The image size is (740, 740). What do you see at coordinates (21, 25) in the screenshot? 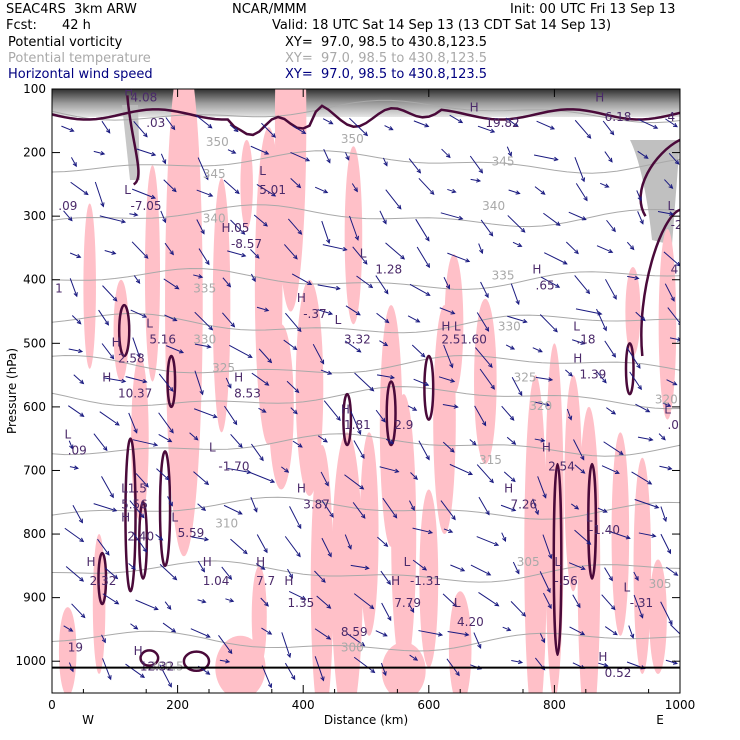
I see `forecast-label: Fcst:` at bounding box center [21, 25].